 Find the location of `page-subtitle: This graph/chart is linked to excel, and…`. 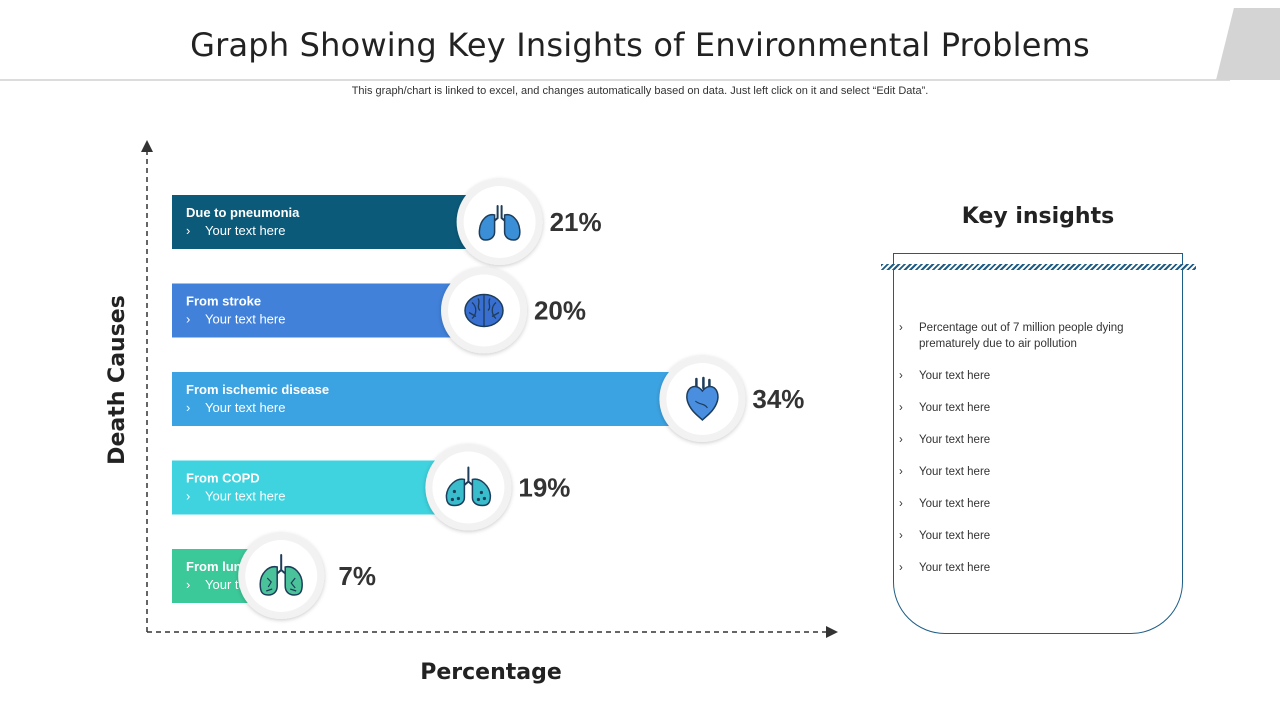

page-subtitle: This graph/chart is linked to excel, and… is located at coordinates (640, 91).